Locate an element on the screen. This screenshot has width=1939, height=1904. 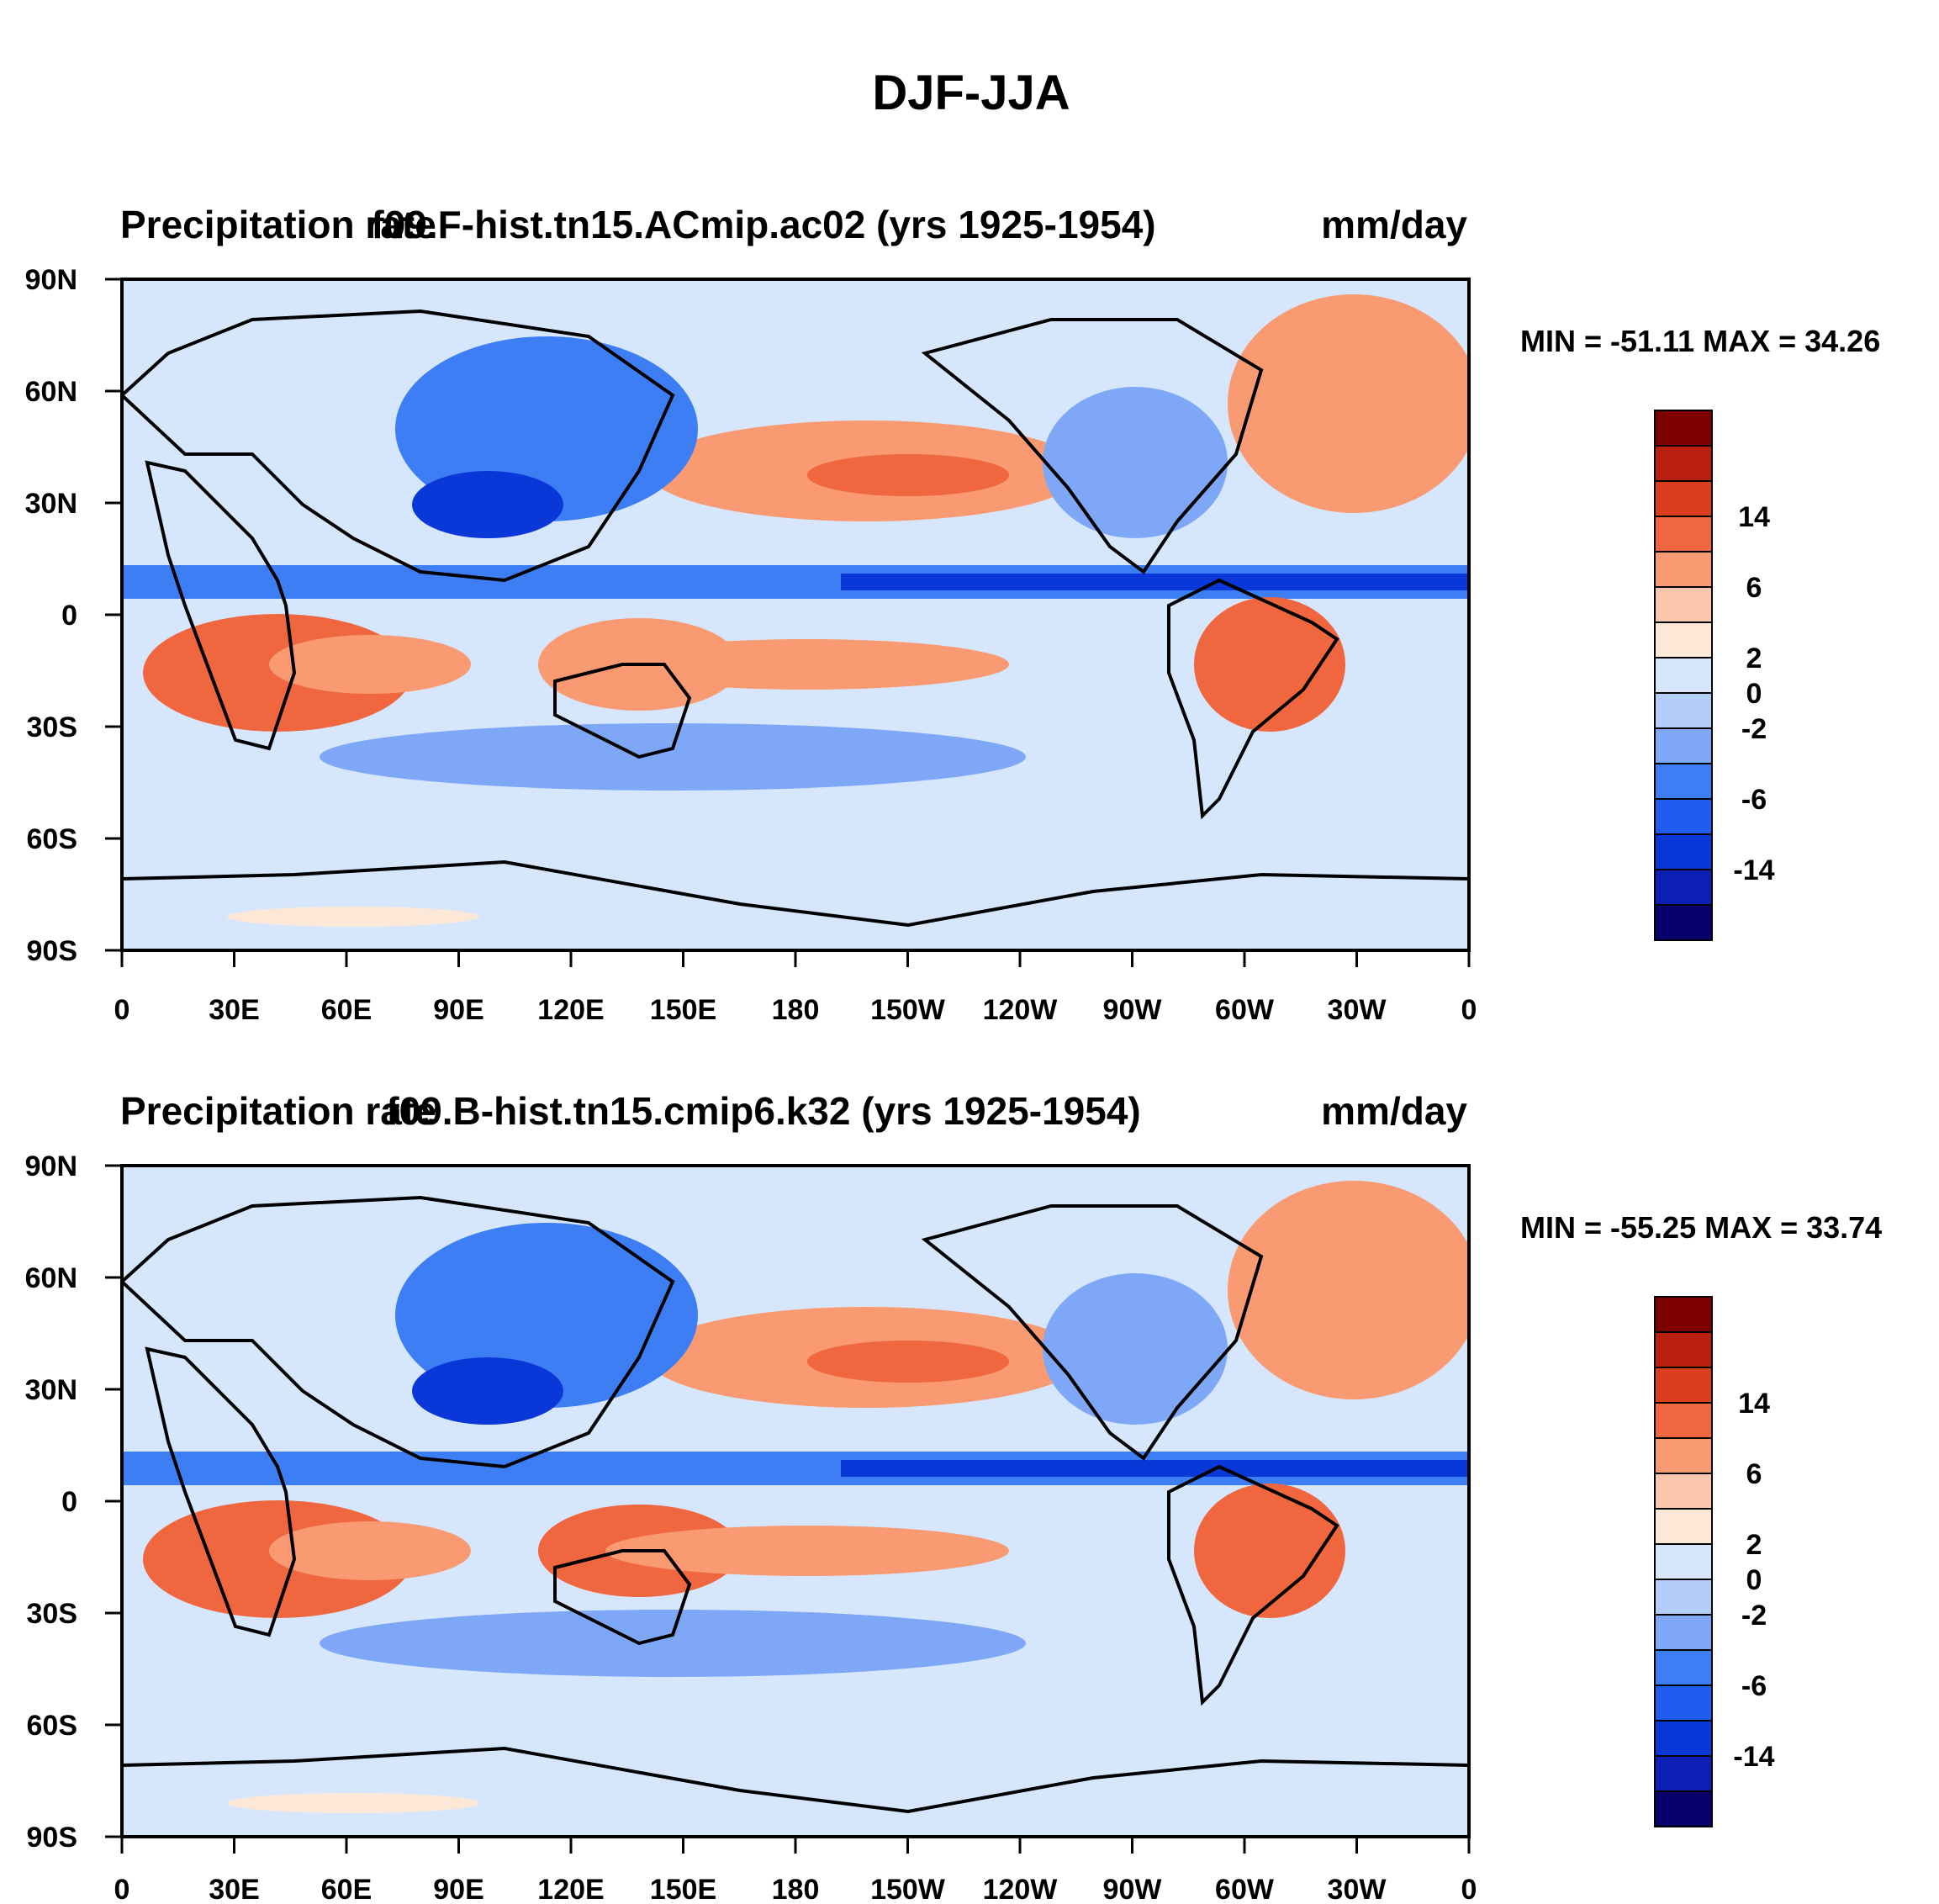
australia-outline is located at coordinates (622, 711).